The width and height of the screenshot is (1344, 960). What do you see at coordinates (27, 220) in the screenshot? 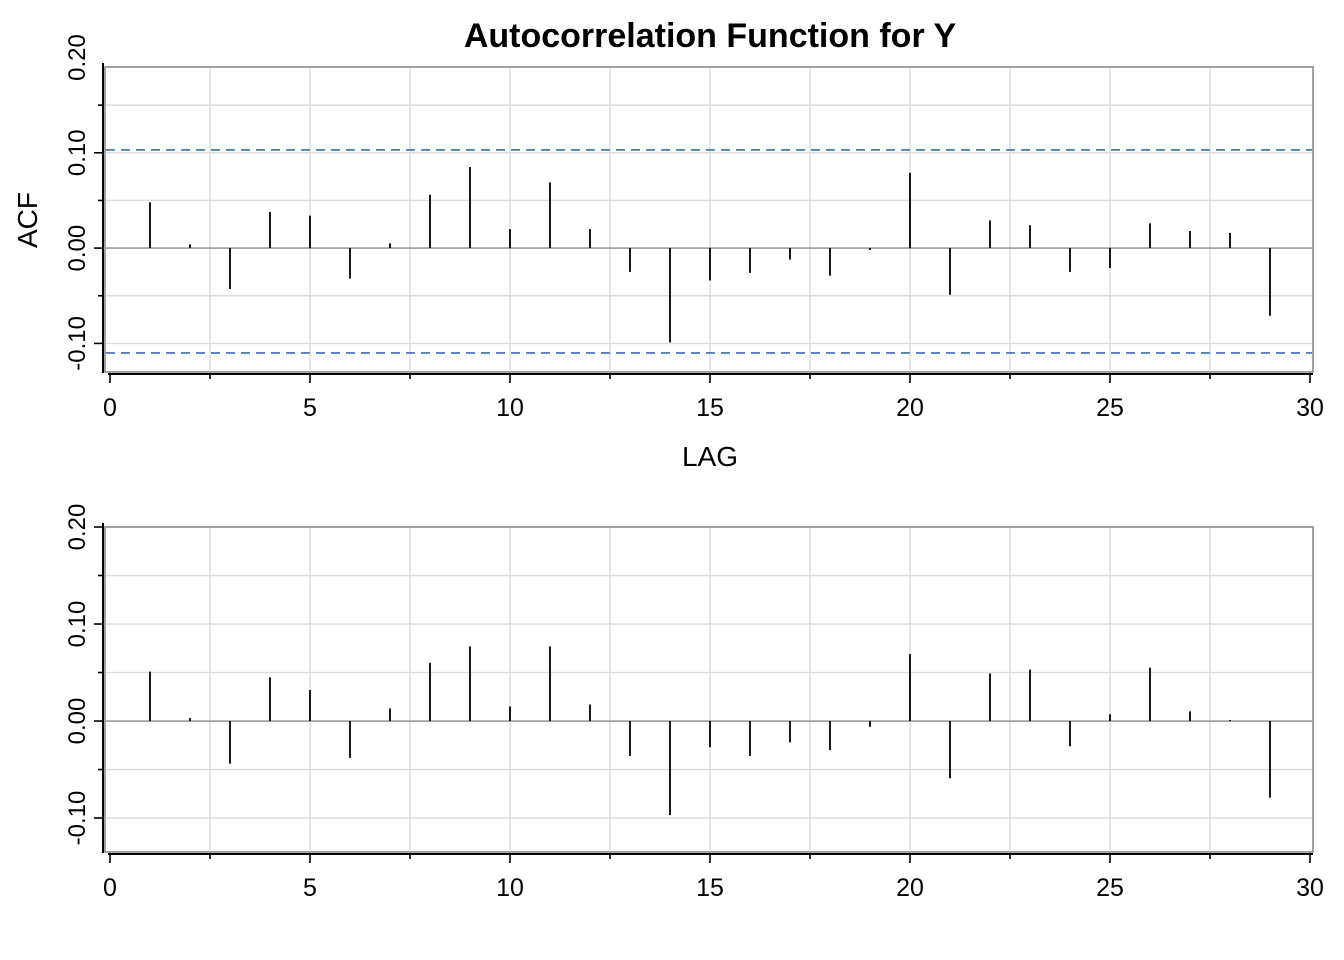
I see `y-axis-label: ACF` at bounding box center [27, 220].